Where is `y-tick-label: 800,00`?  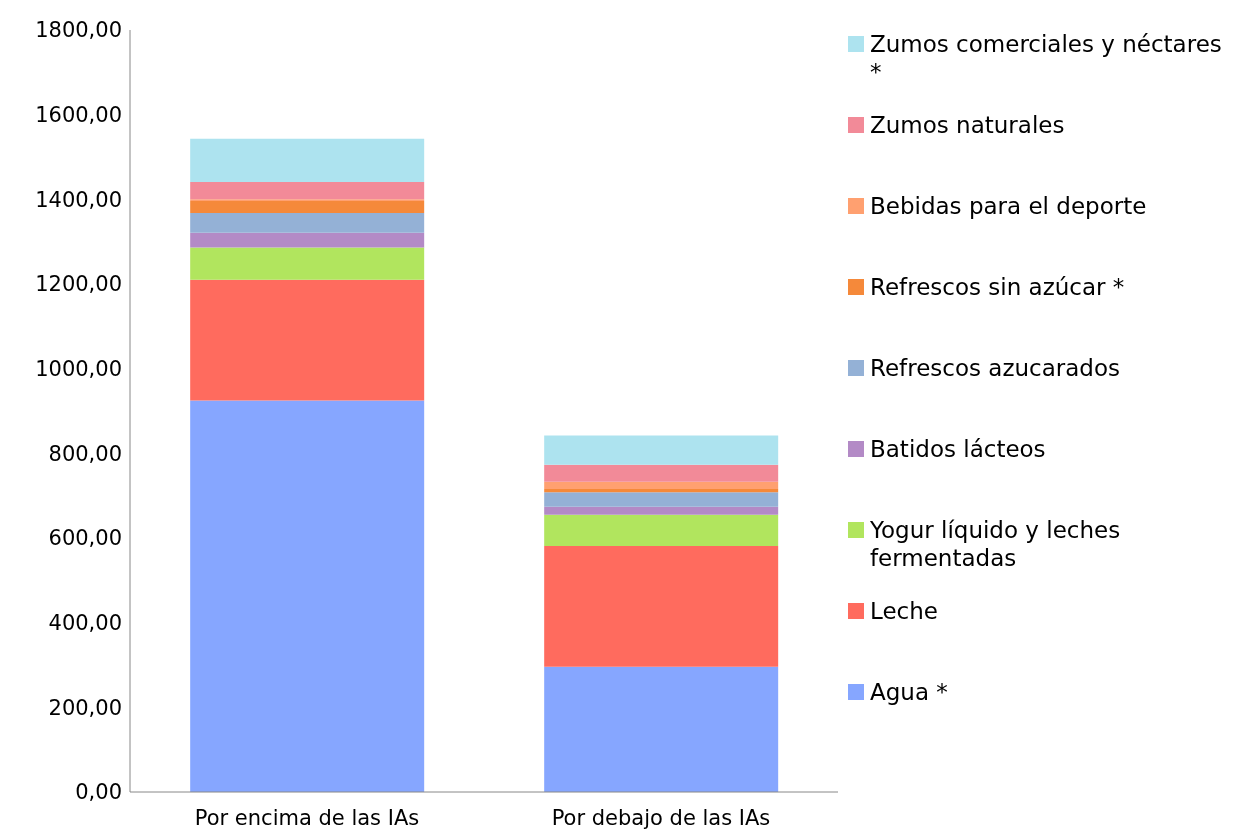 y-tick-label: 800,00 is located at coordinates (85, 453).